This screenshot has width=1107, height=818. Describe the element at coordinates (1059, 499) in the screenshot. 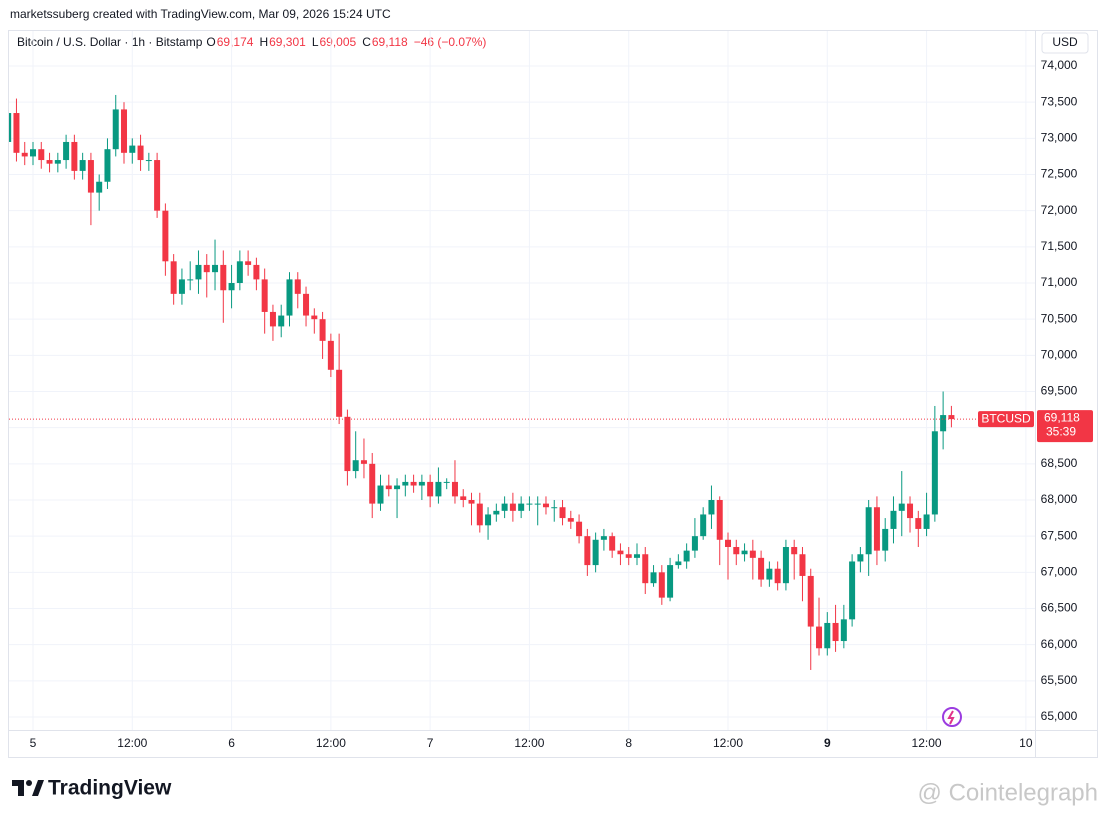

I see `y-tick-label: 68,000` at that location.